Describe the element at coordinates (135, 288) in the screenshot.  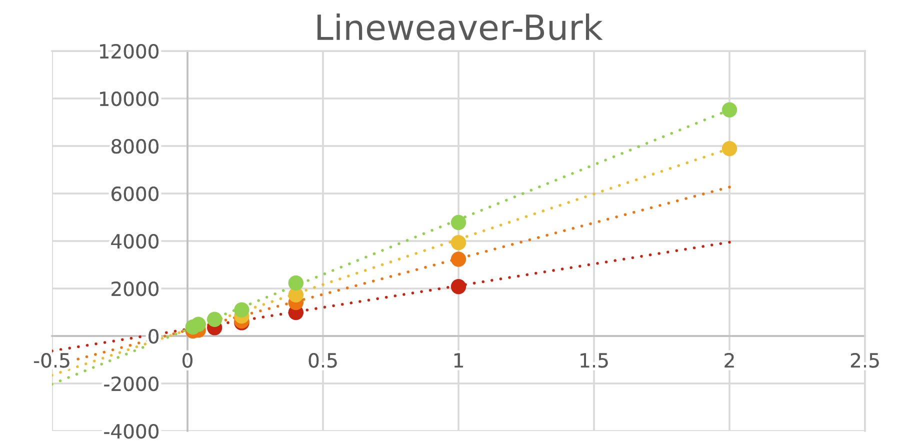
I see `y-tick-label: 2000` at that location.